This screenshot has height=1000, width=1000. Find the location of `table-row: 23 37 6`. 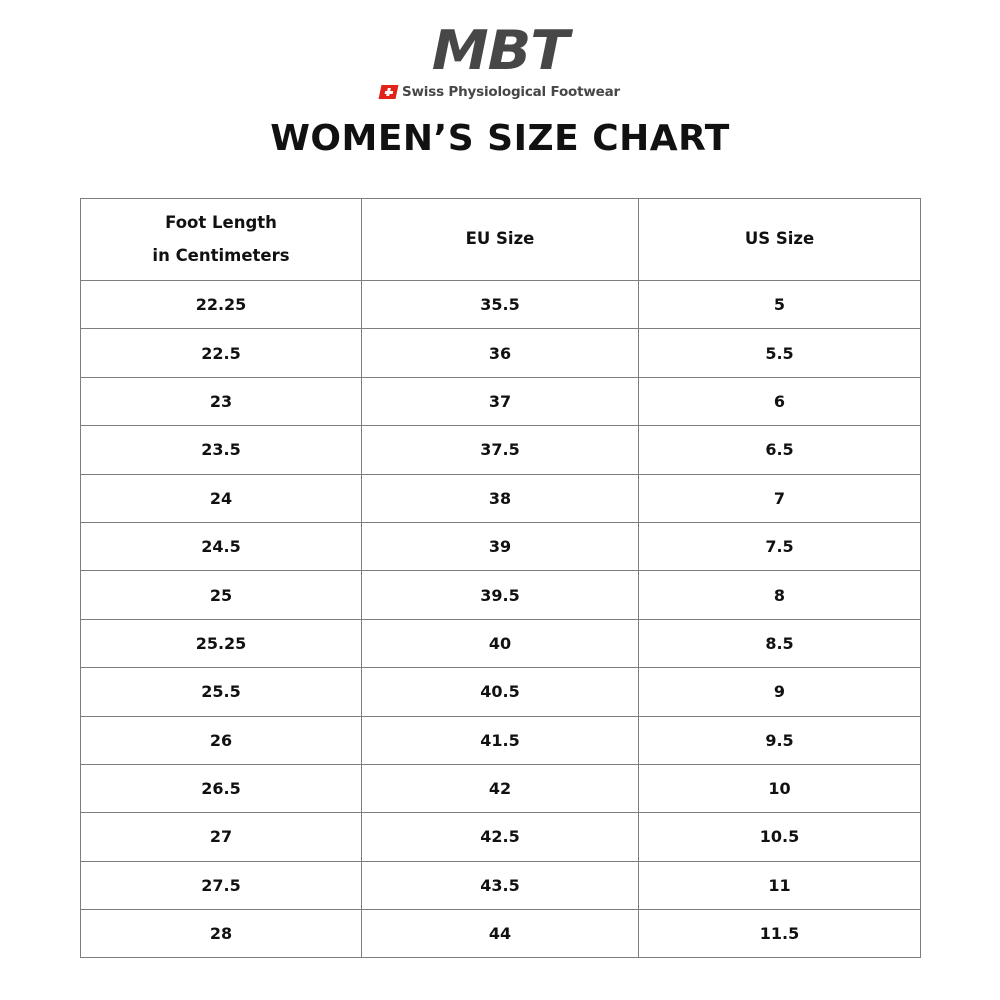

table-row: 23 37 6 is located at coordinates (500, 401).